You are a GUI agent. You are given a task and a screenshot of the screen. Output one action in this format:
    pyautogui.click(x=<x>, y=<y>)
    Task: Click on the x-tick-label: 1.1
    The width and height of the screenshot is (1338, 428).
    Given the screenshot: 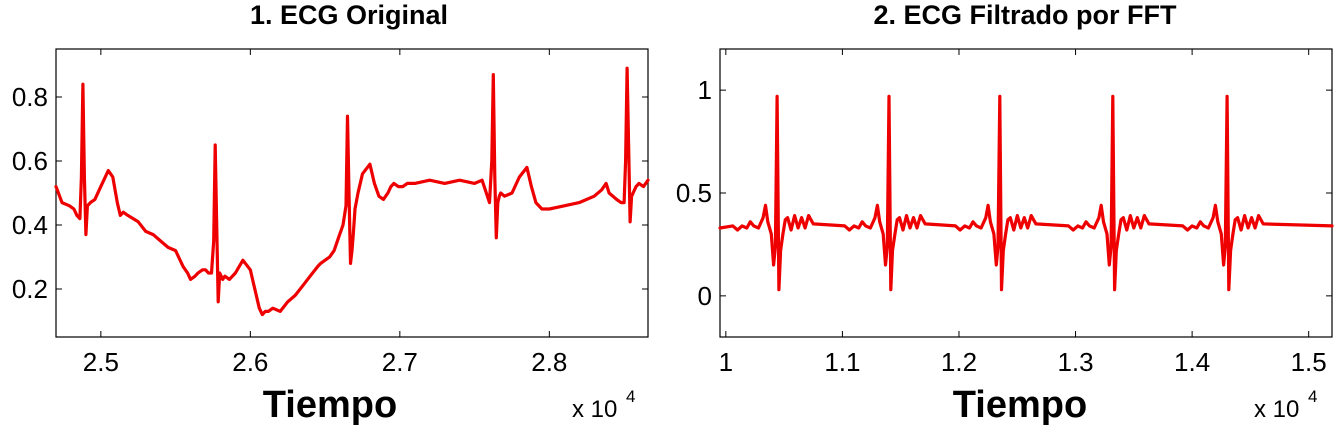 What is the action you would take?
    pyautogui.click(x=842, y=362)
    